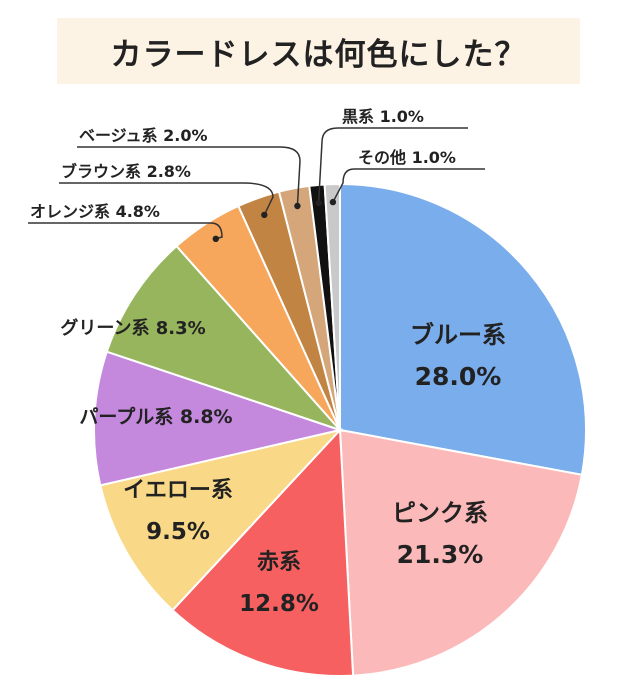 This screenshot has width=640, height=700. What do you see at coordinates (332, 306) in the screenshot?
I see `pie-slice-other` at bounding box center [332, 306].